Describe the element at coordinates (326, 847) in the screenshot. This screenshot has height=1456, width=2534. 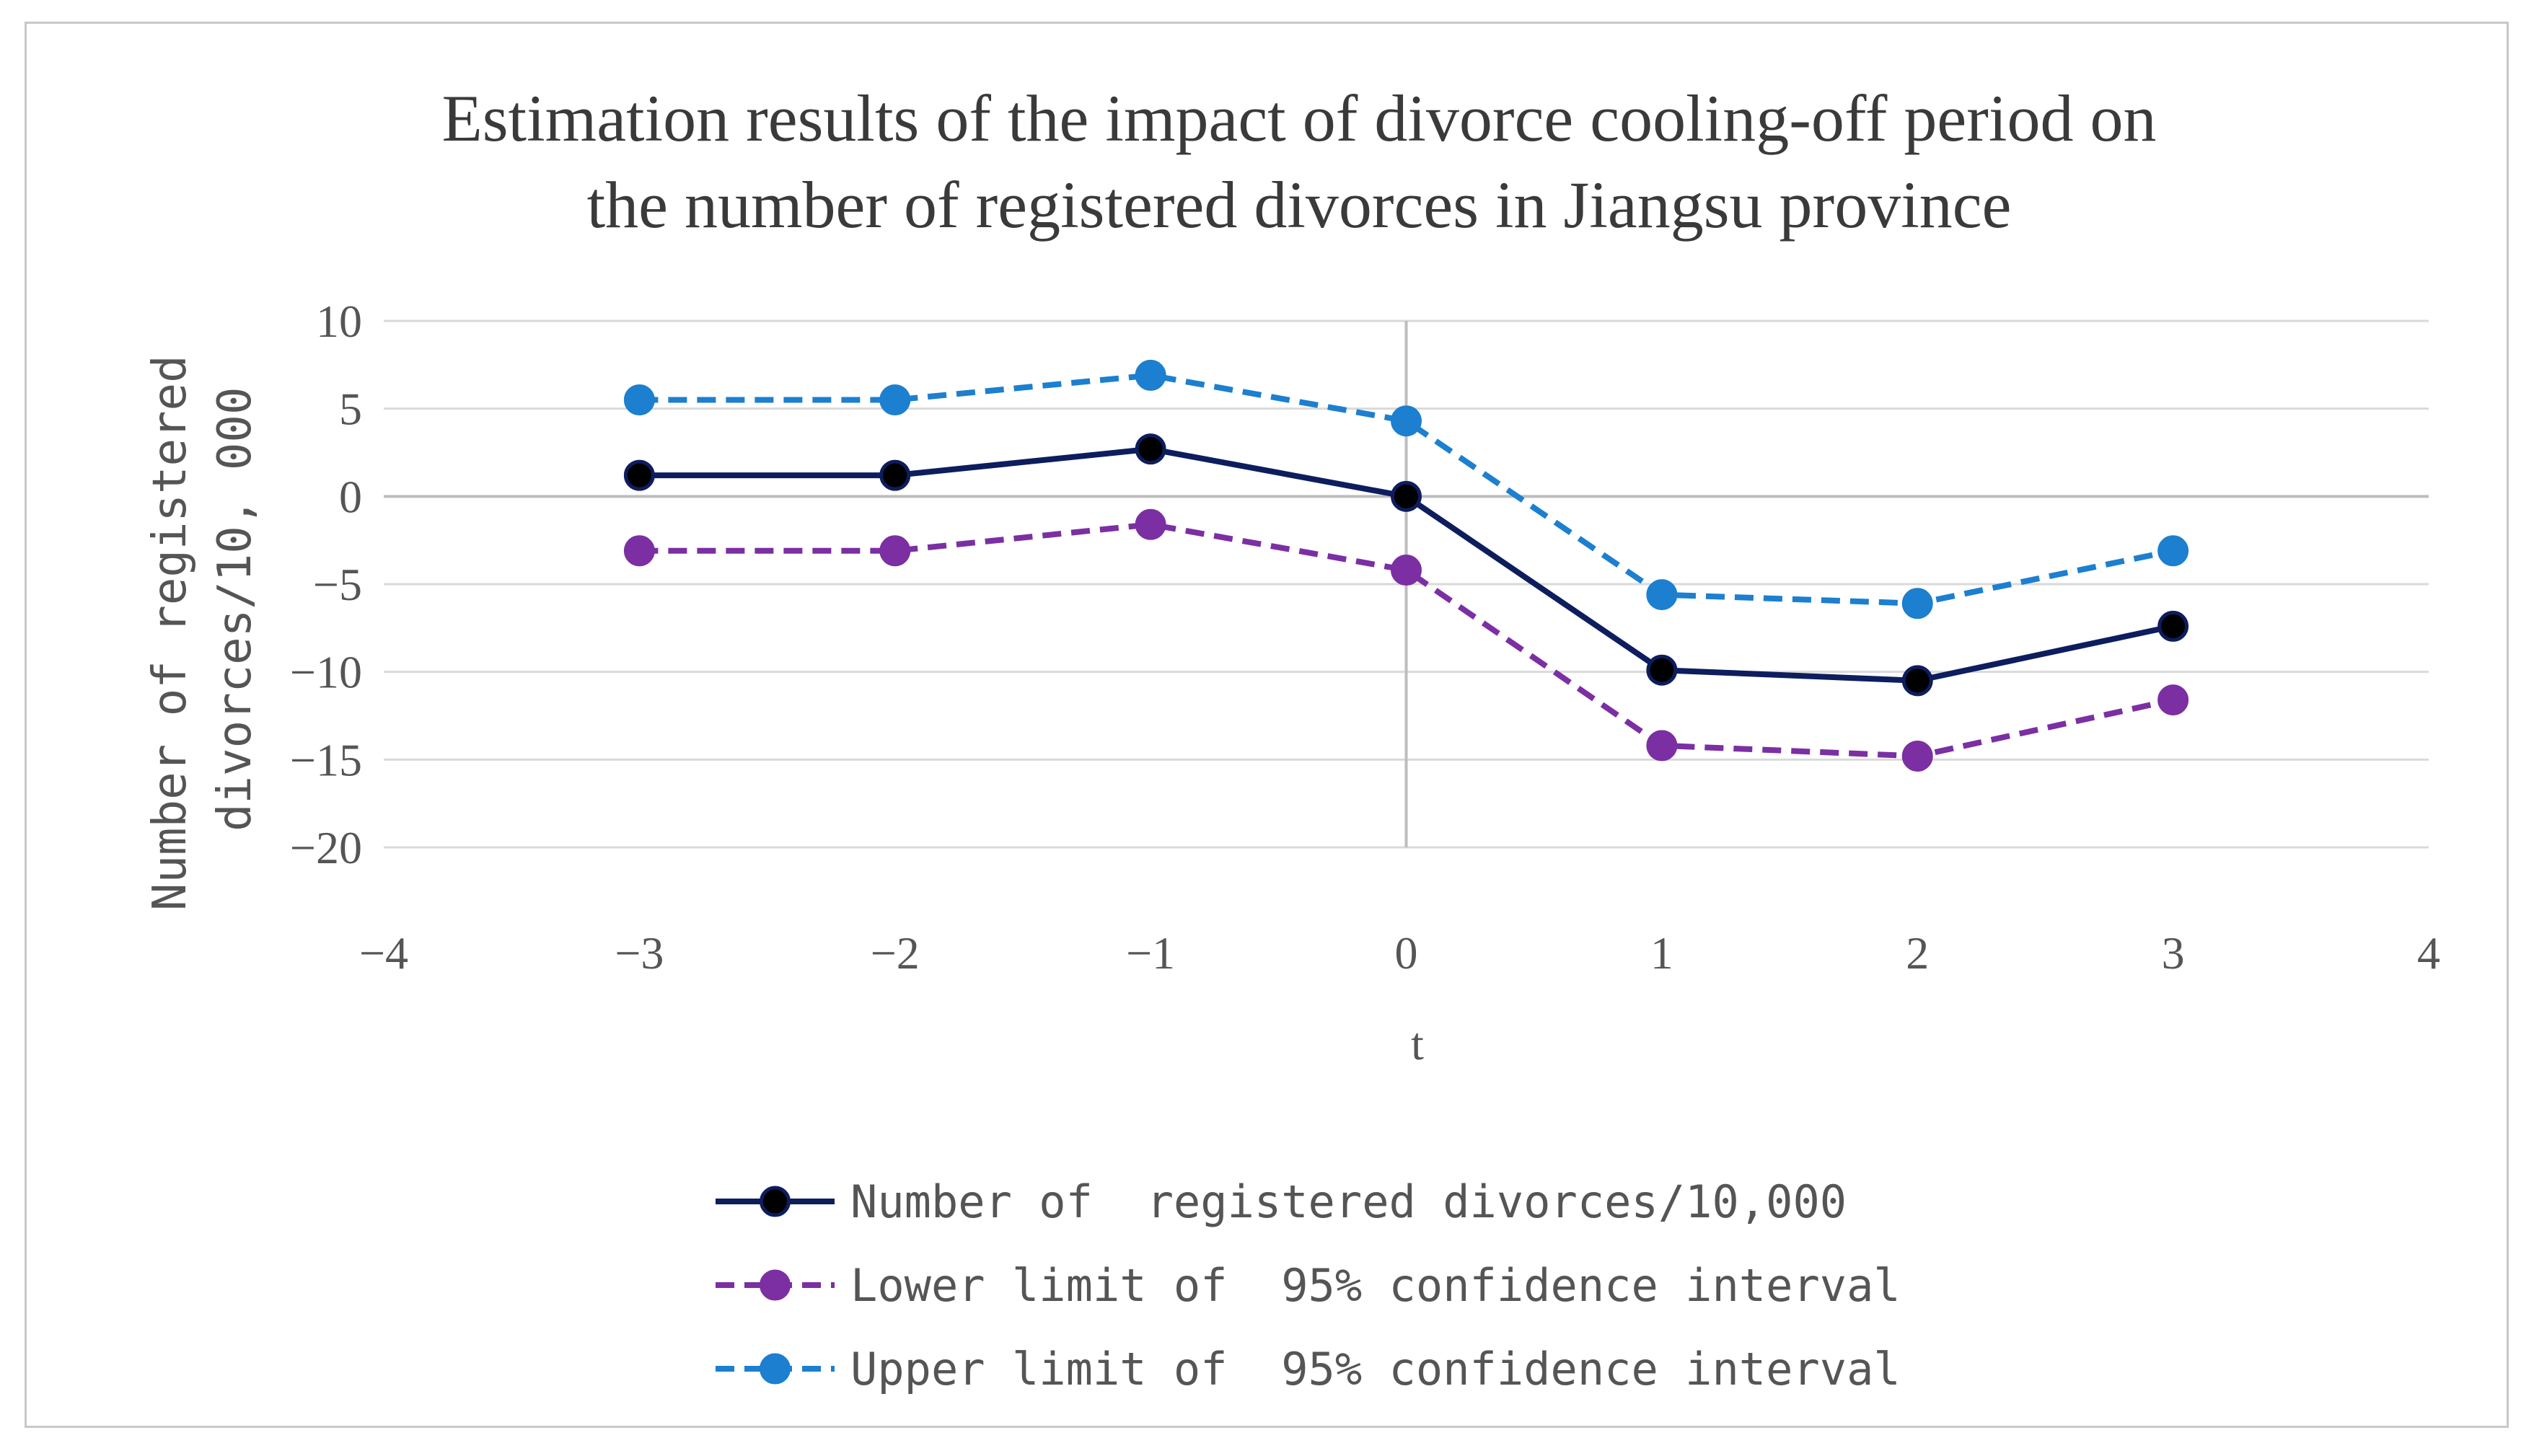
I see `y-tick-label: −20` at that location.